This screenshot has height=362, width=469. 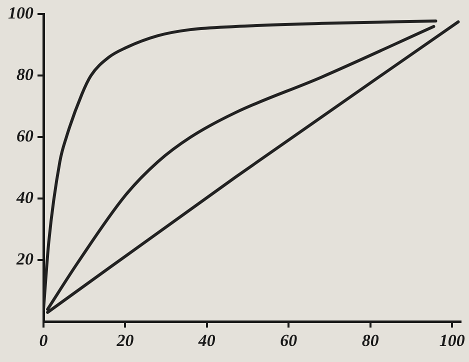 I want to click on y-tick-label: 100, so click(x=21, y=13).